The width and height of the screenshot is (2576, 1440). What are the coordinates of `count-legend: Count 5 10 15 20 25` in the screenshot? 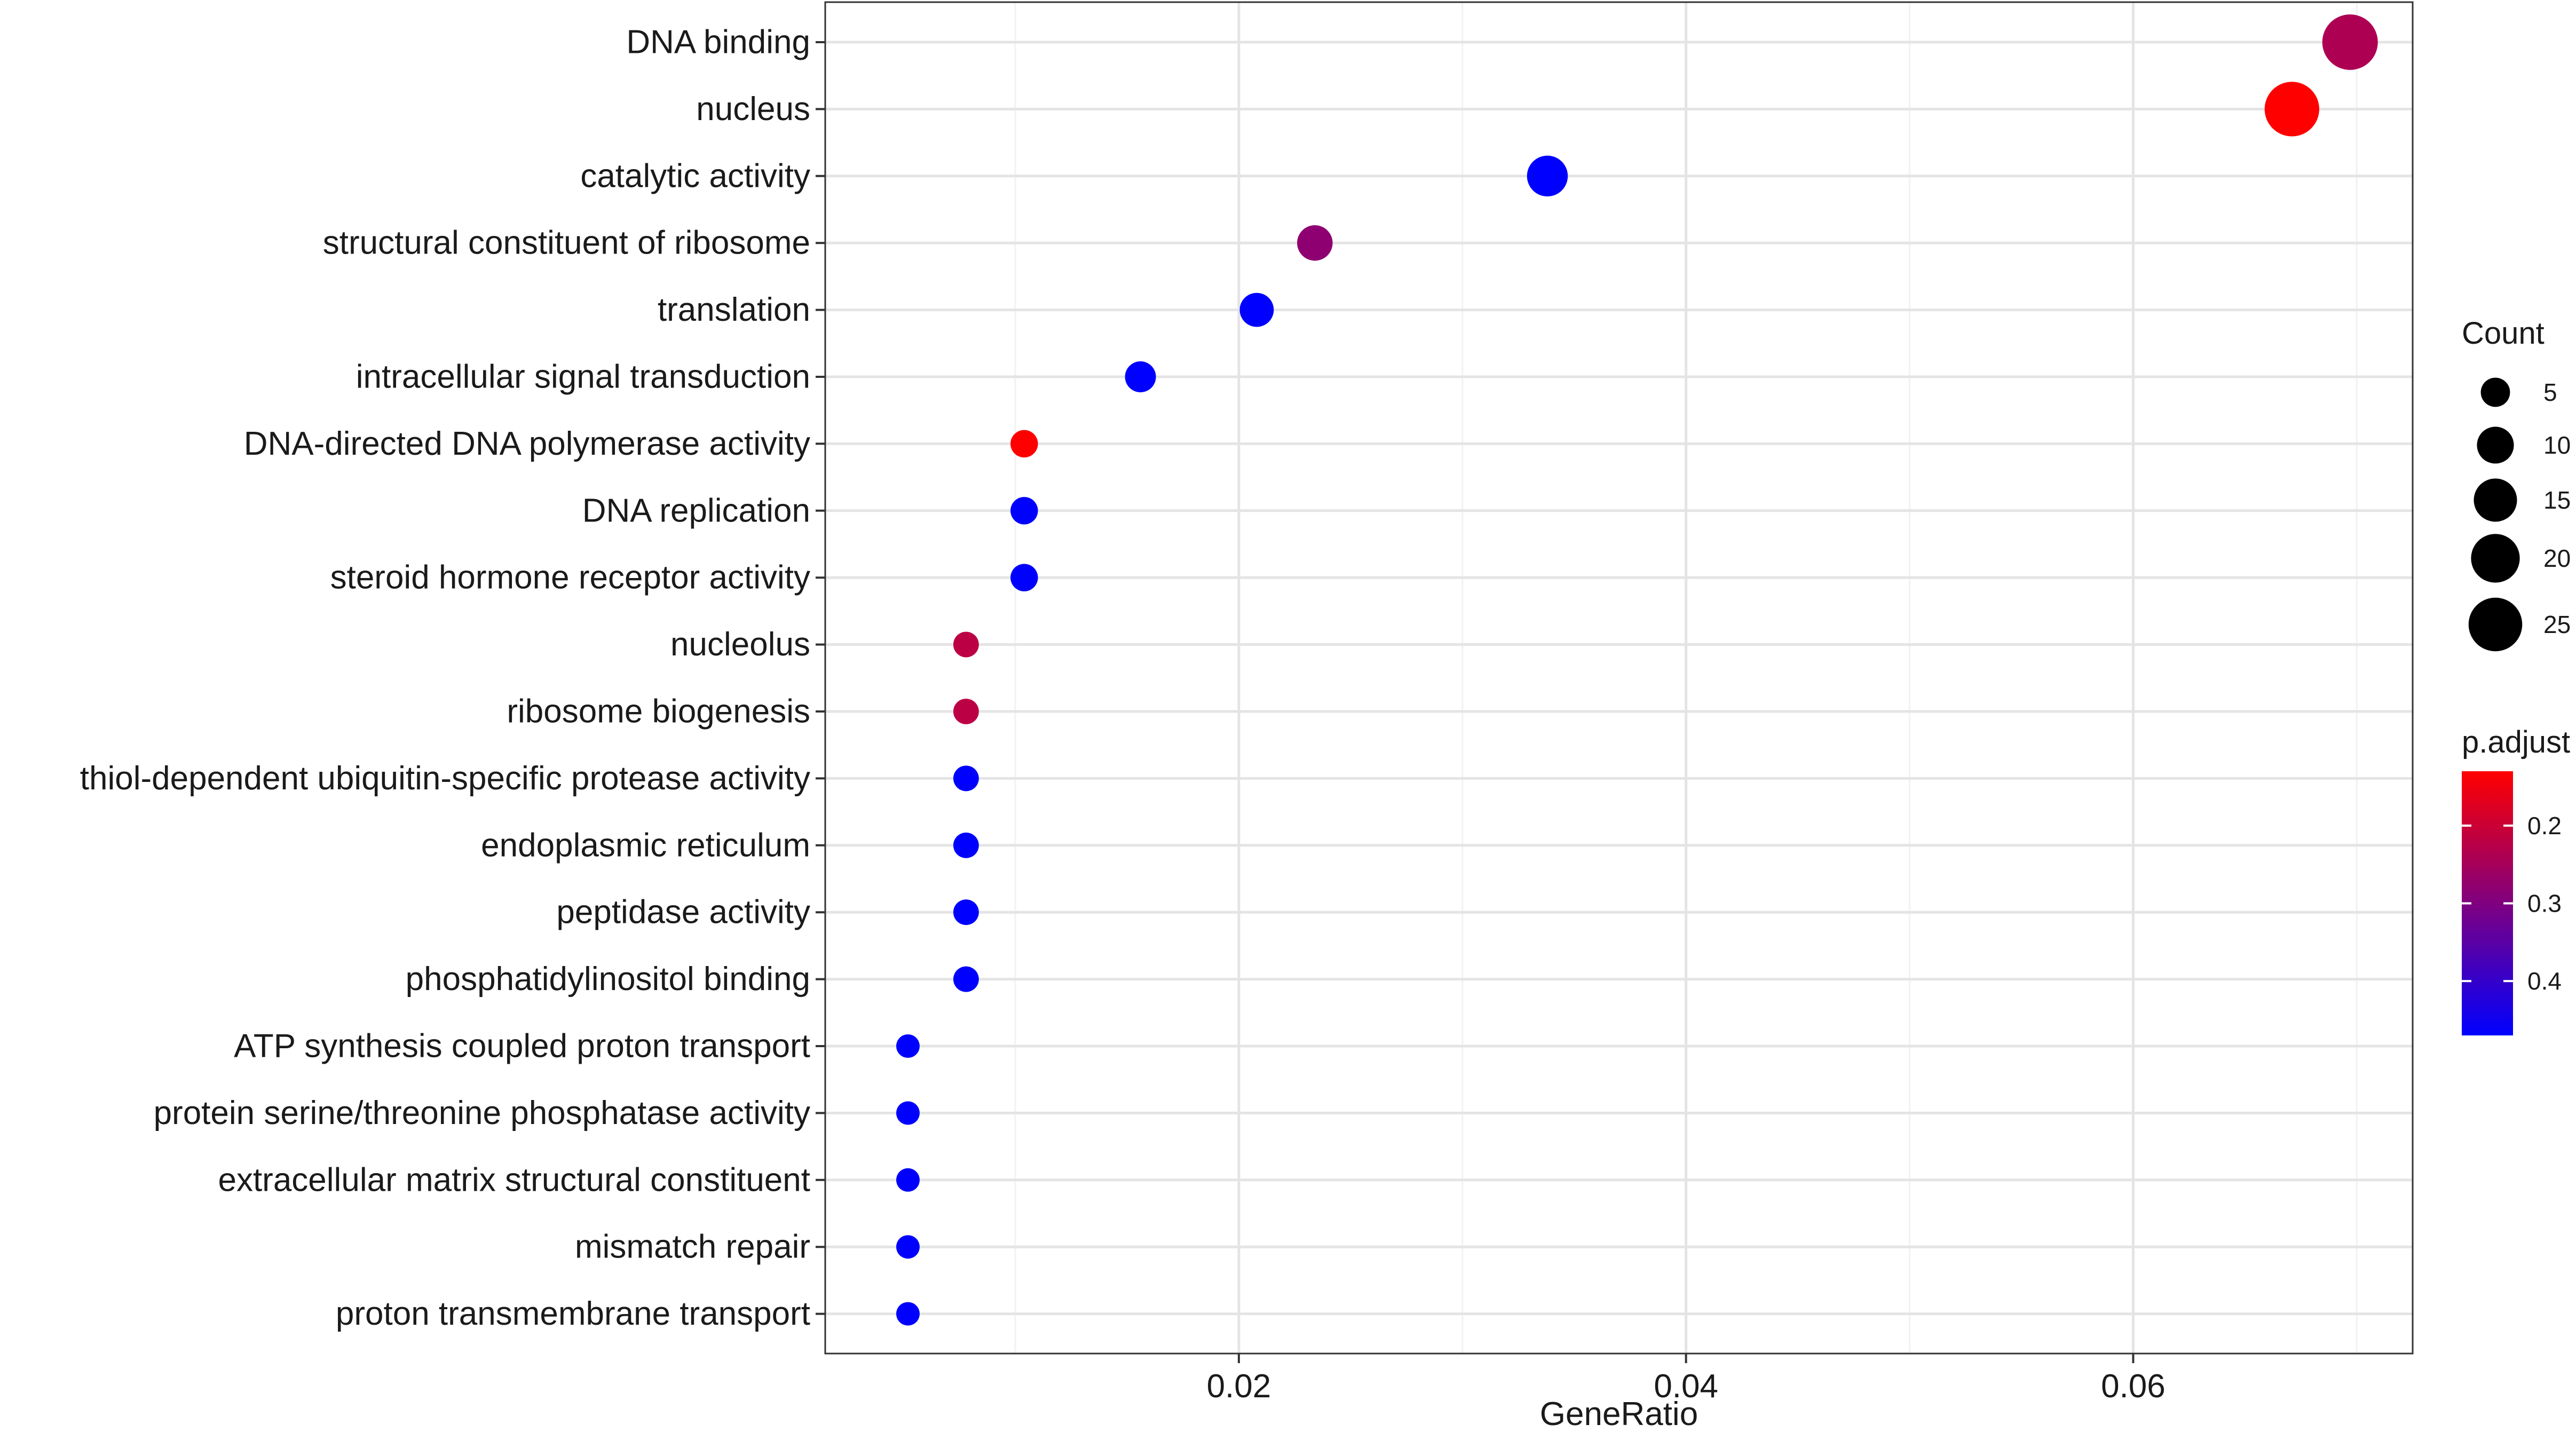 It's located at (2516, 484).